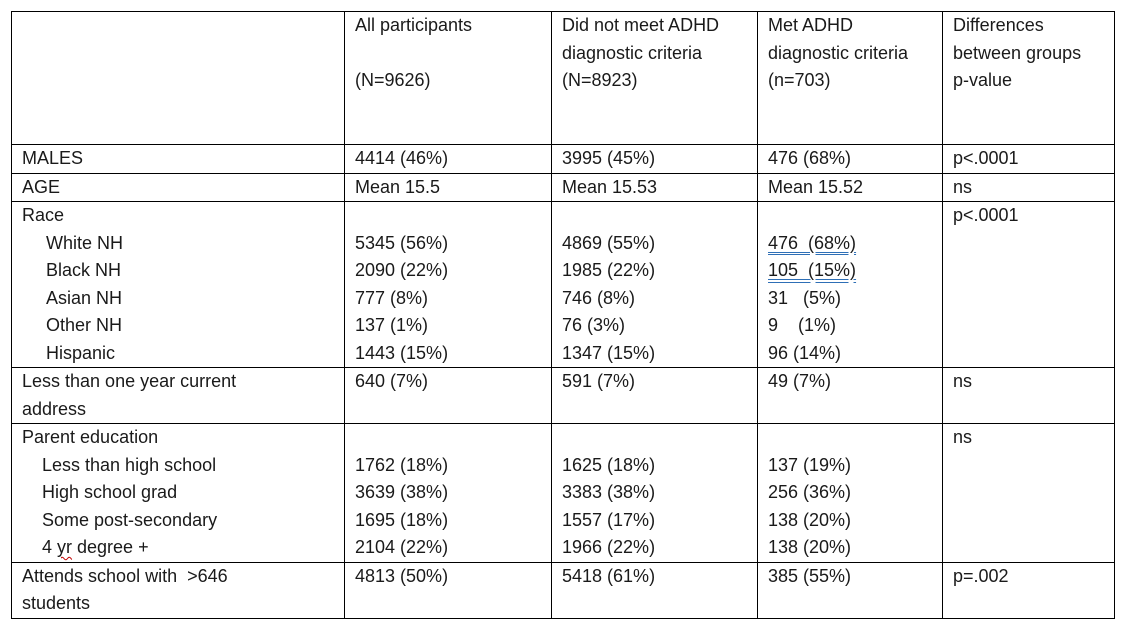  Describe the element at coordinates (654, 159) in the screenshot. I see `cell-not-met: 3995 (45%)` at that location.